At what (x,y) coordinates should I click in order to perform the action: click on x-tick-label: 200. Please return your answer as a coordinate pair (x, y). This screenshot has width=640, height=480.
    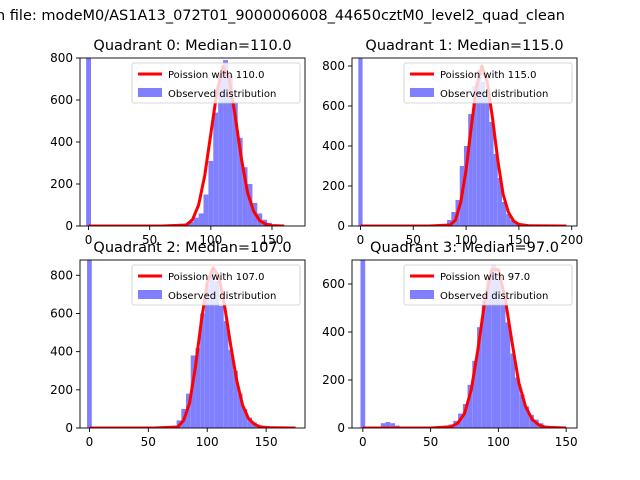
    Looking at the image, I should click on (571, 240).